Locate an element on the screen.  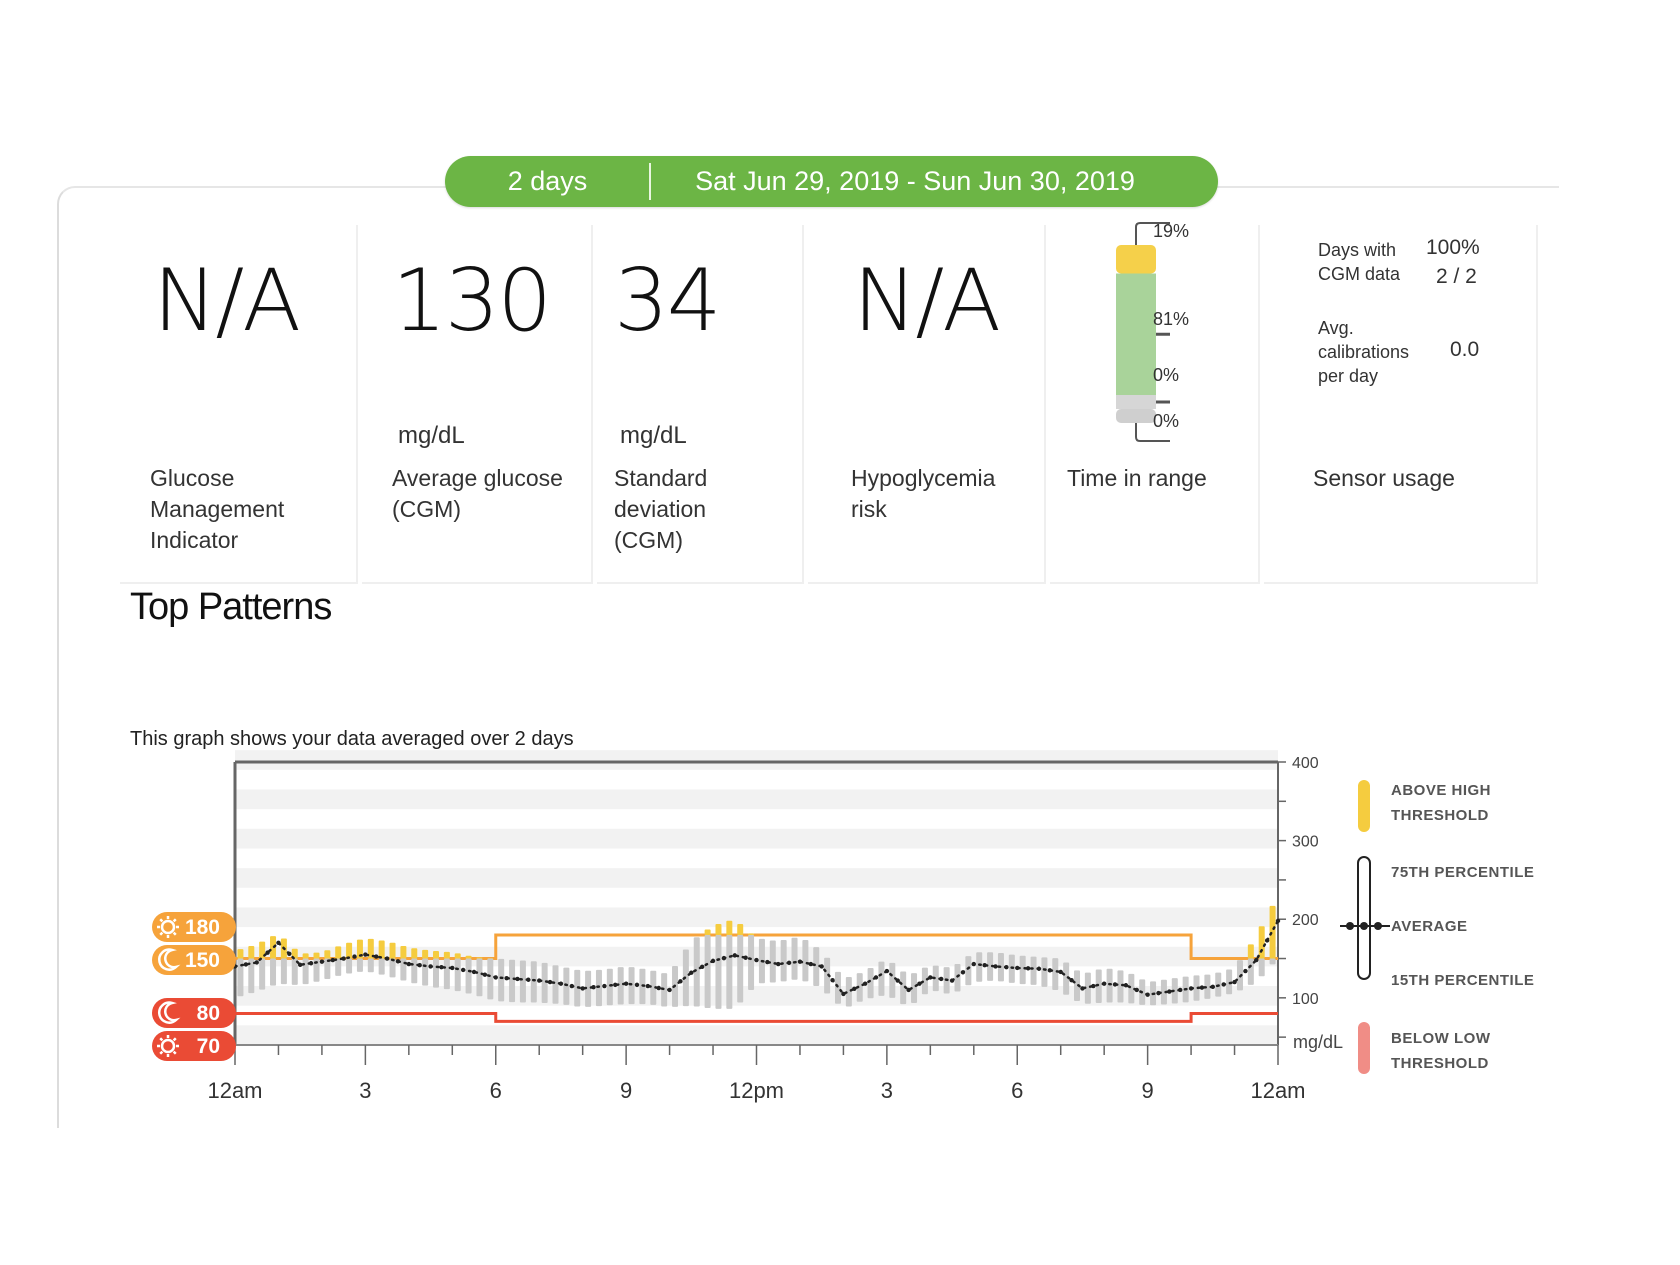
hypoglycemia-risk-value: N/A is located at coordinates (927, 301).